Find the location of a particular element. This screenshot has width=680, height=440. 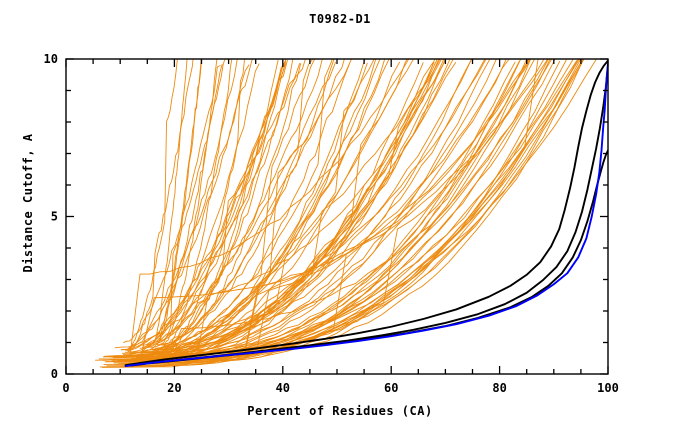

x-tick-label: 0 is located at coordinates (65, 388).